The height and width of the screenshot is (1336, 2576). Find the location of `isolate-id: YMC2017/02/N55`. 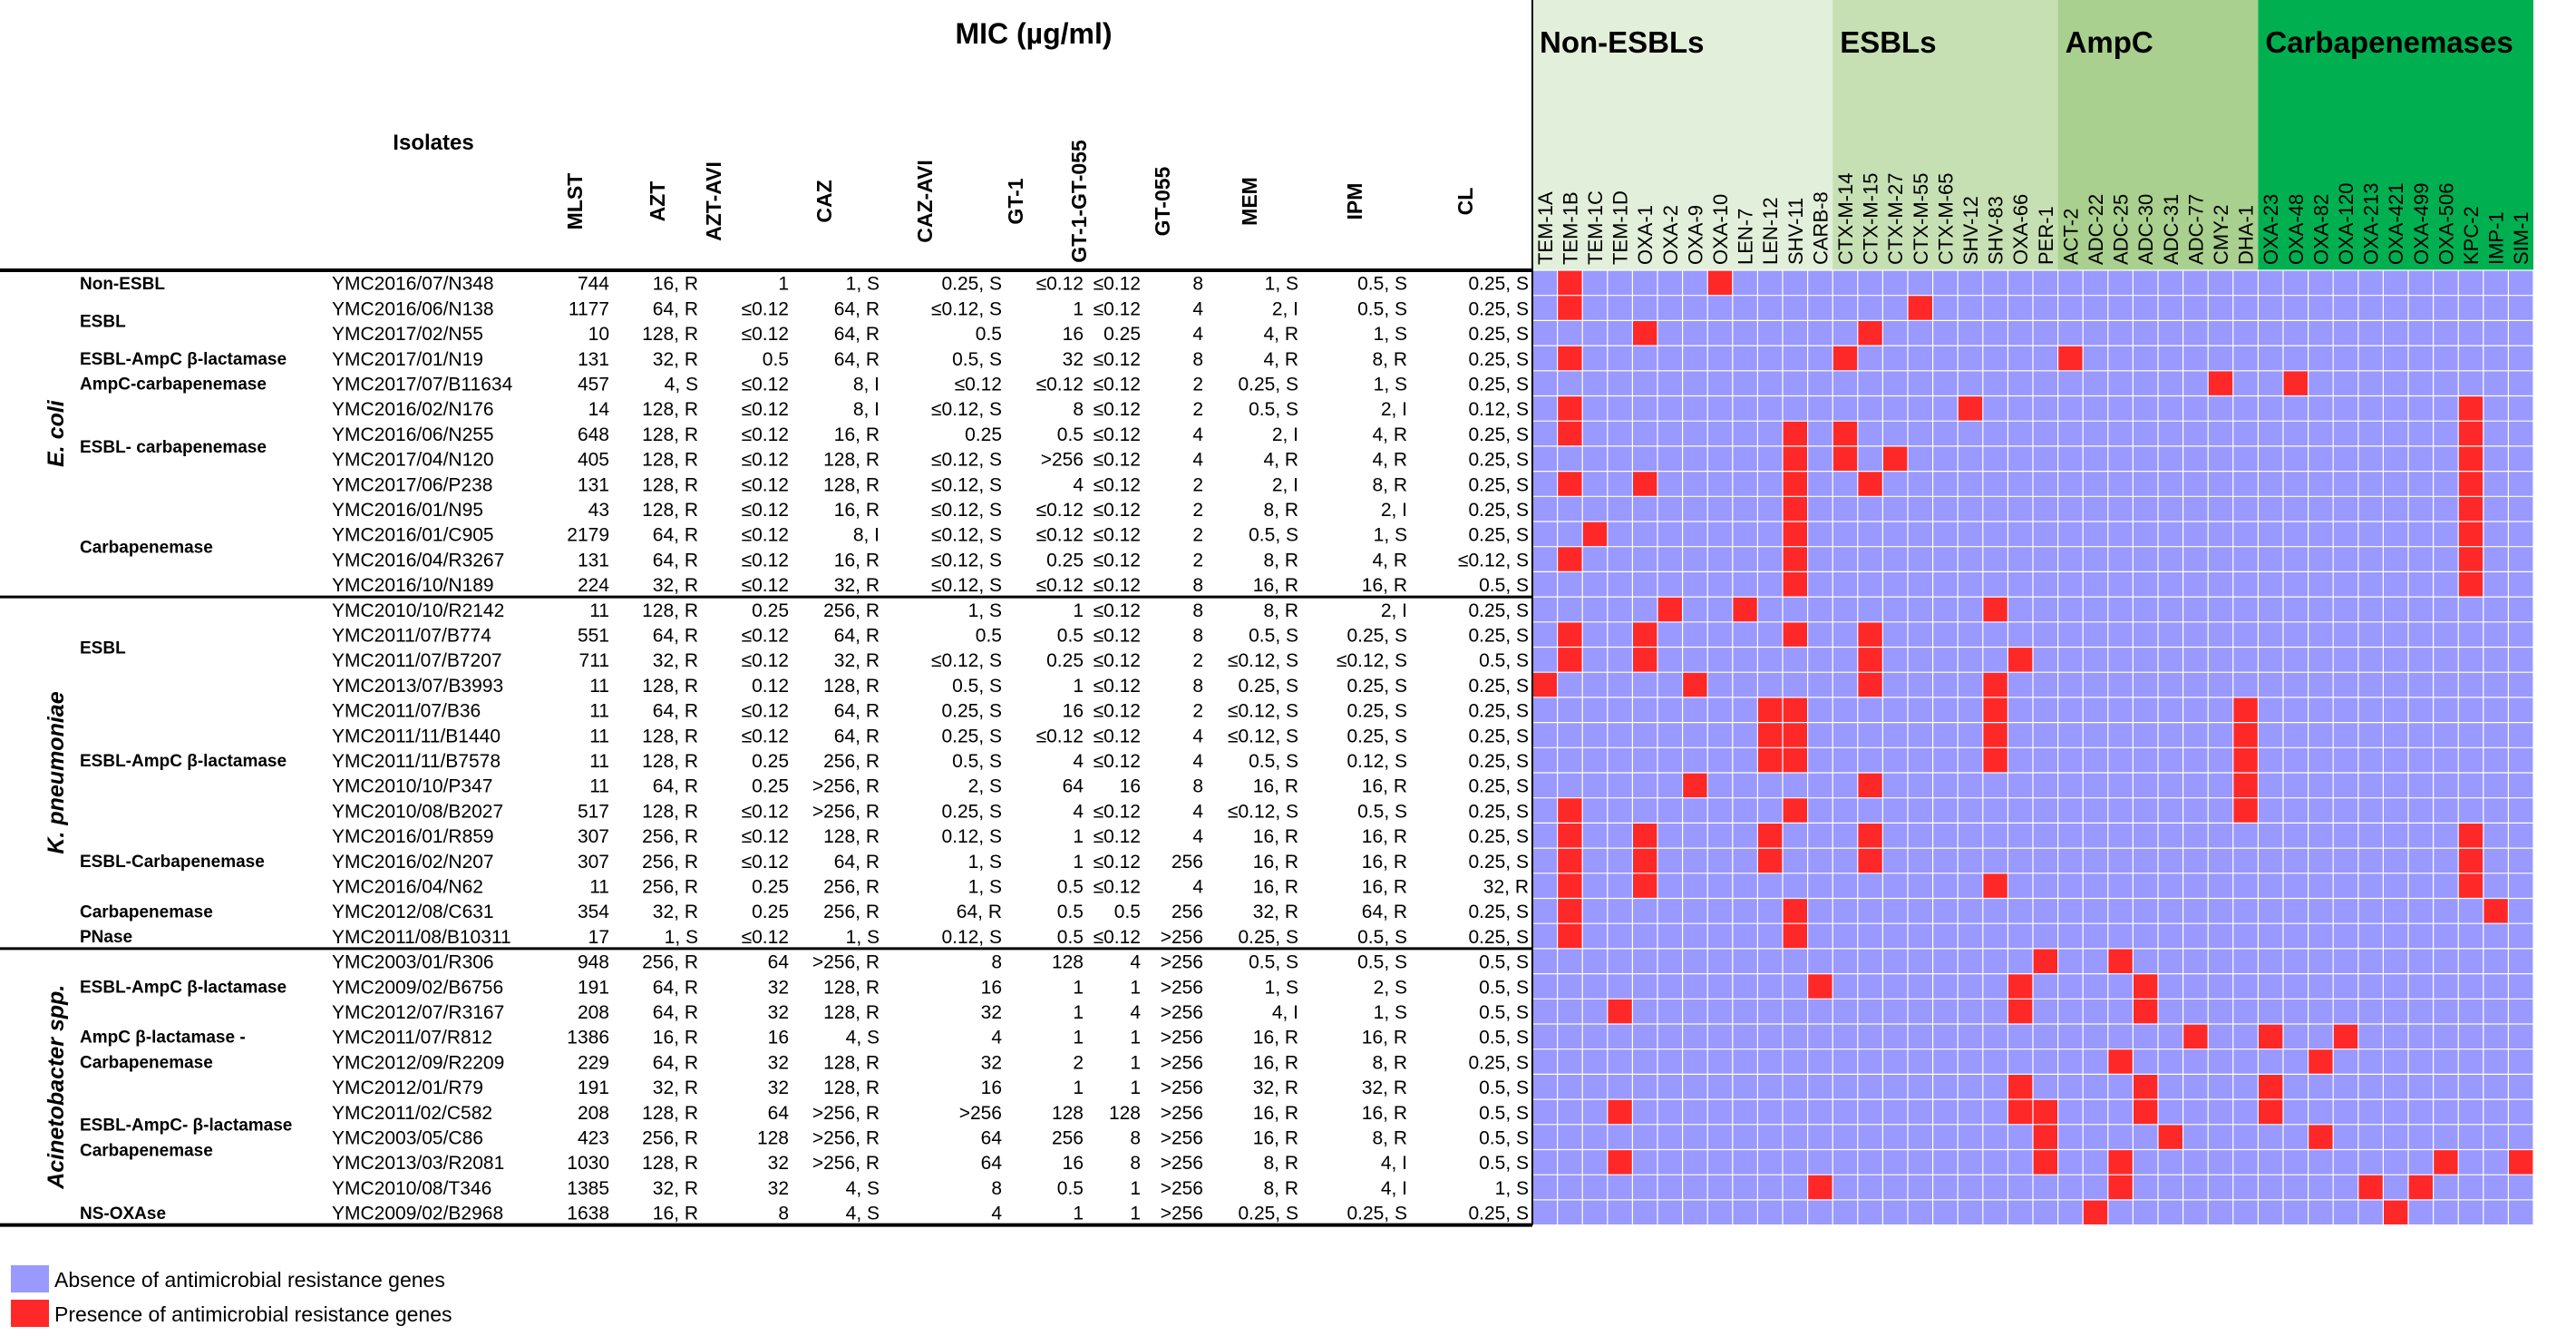

isolate-id: YMC2017/02/N55 is located at coordinates (407, 334).